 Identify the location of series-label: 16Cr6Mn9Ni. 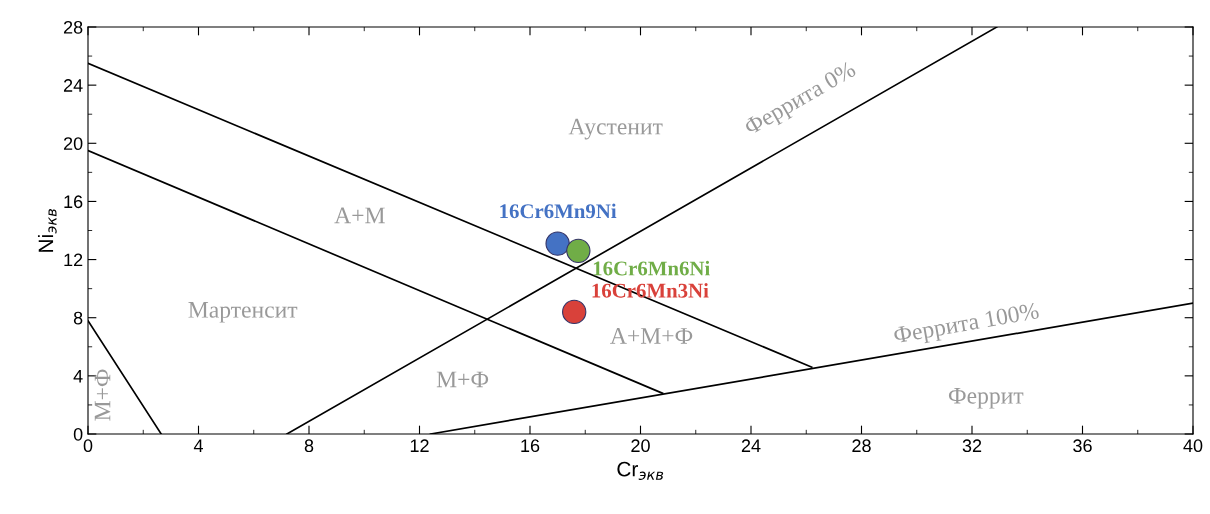
(558, 211).